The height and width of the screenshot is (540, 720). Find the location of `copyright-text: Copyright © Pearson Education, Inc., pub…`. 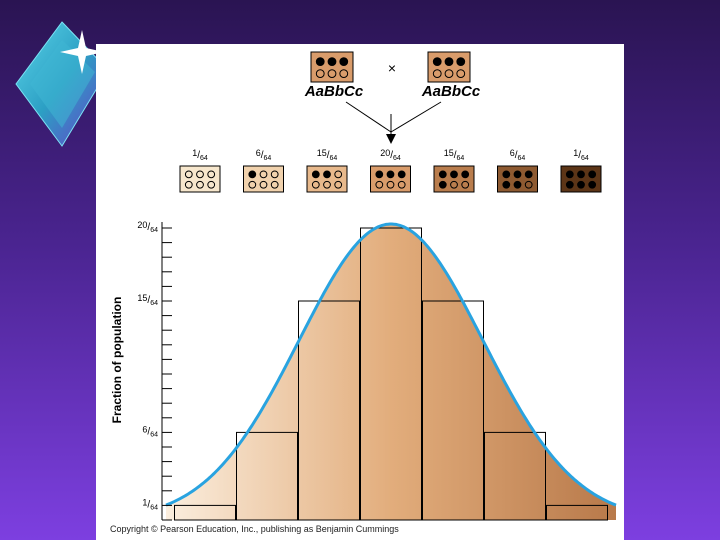

copyright-text: Copyright © Pearson Education, Inc., pub… is located at coordinates (254, 529).